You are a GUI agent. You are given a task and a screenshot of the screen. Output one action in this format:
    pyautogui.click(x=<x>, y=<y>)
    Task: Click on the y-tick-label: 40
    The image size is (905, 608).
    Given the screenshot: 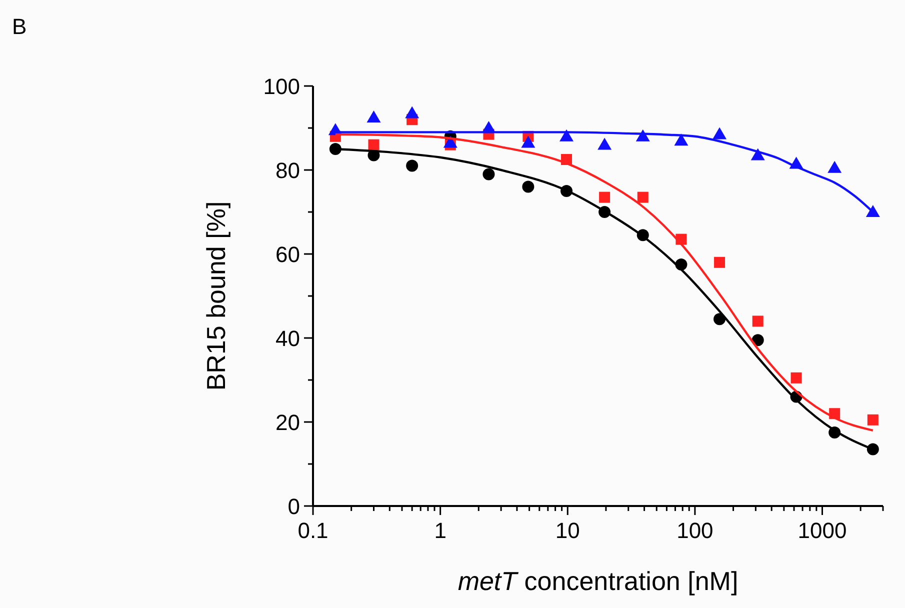 What is the action you would take?
    pyautogui.click(x=288, y=338)
    